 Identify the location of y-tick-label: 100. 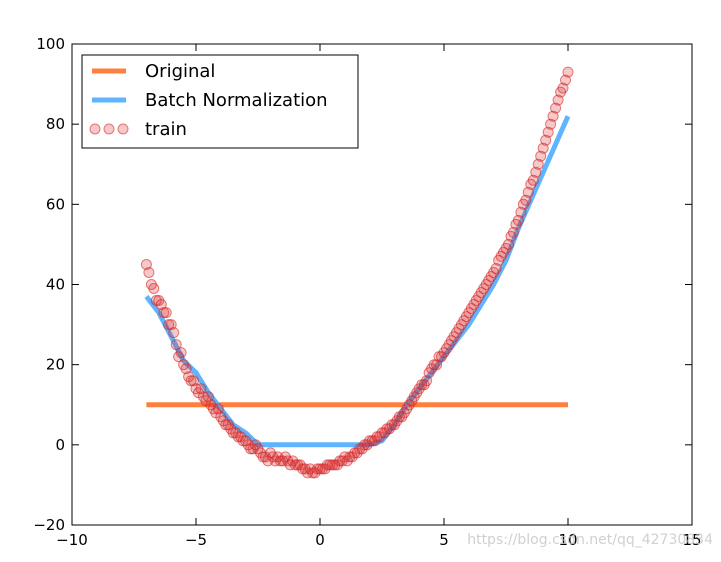
(50, 44).